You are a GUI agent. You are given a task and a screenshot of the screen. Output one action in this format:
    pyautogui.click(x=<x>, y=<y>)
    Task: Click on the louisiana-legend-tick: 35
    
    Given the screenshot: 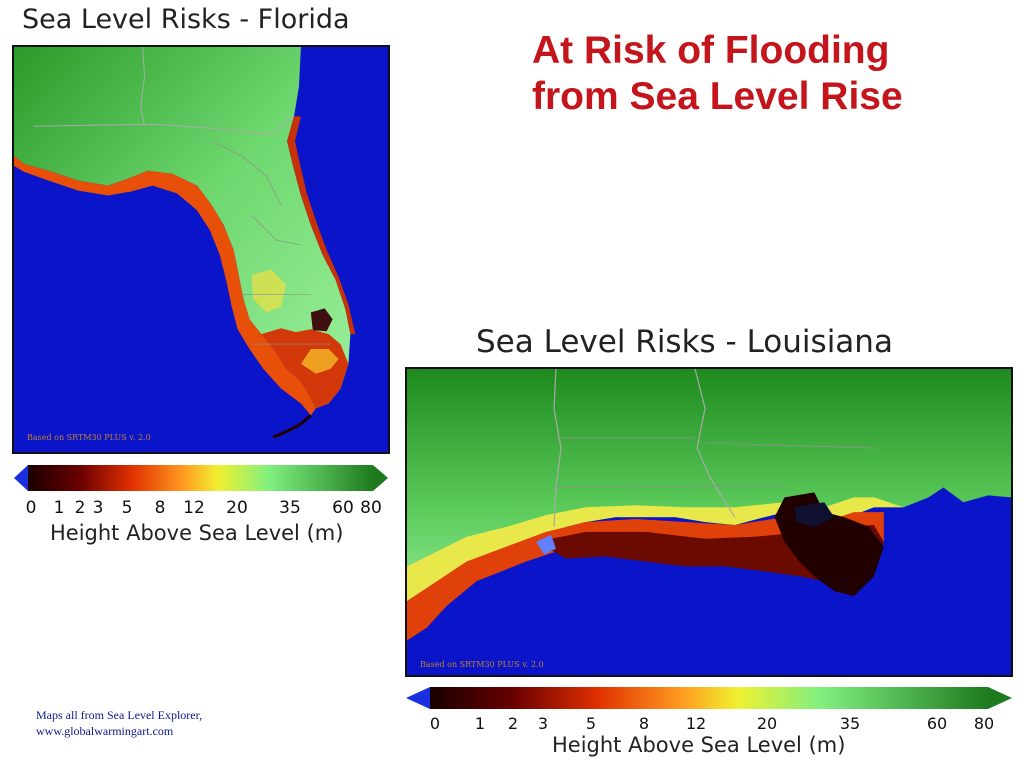 What is the action you would take?
    pyautogui.click(x=850, y=723)
    